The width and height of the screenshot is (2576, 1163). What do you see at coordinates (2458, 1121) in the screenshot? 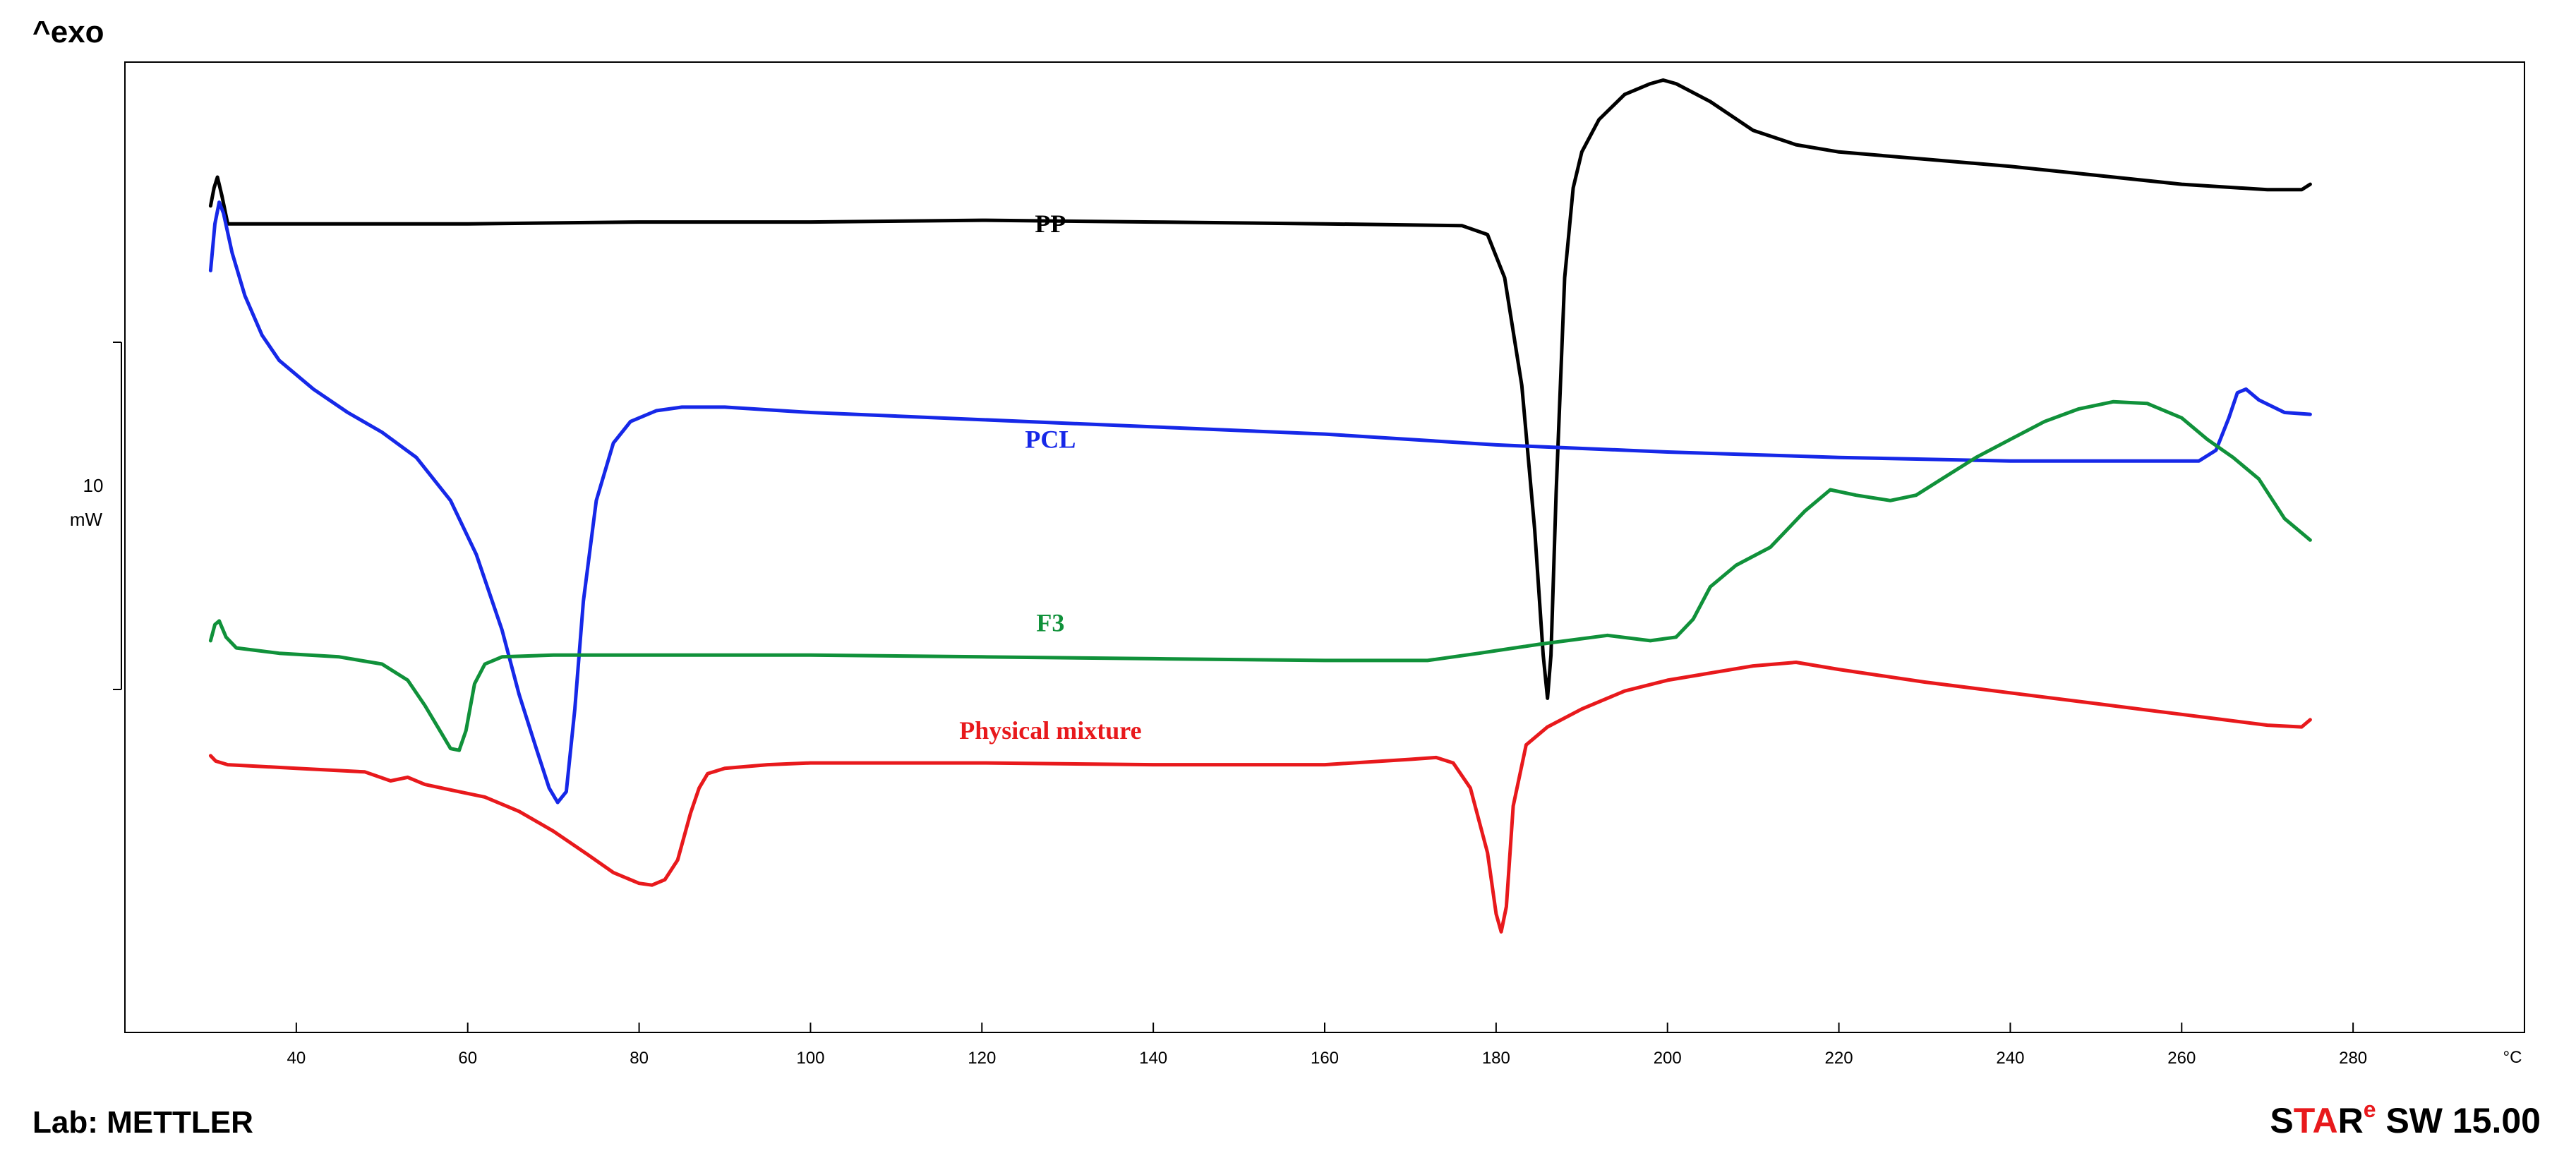
I see `software-rest: SW 15.00` at bounding box center [2458, 1121].